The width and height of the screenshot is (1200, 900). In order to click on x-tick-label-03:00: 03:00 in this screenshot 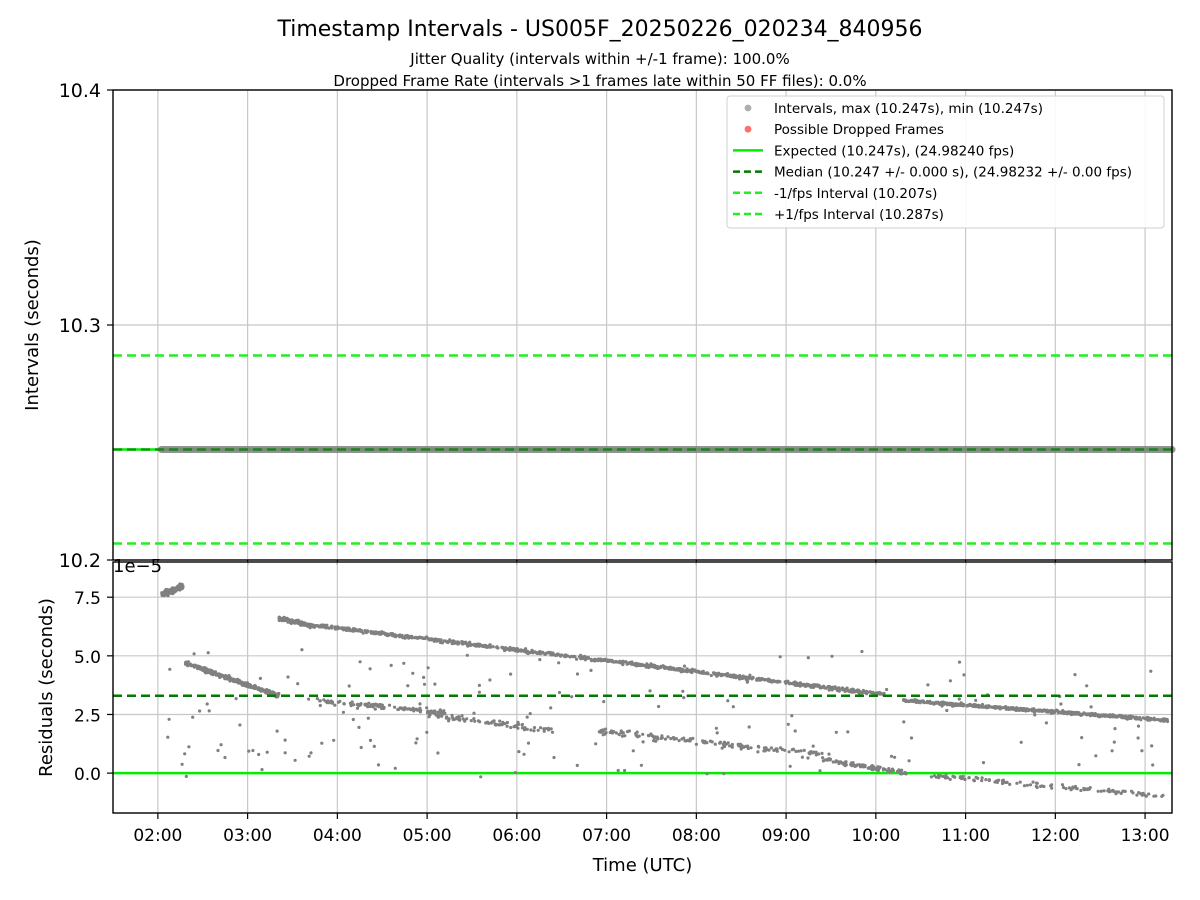, I will do `click(247, 836)`.